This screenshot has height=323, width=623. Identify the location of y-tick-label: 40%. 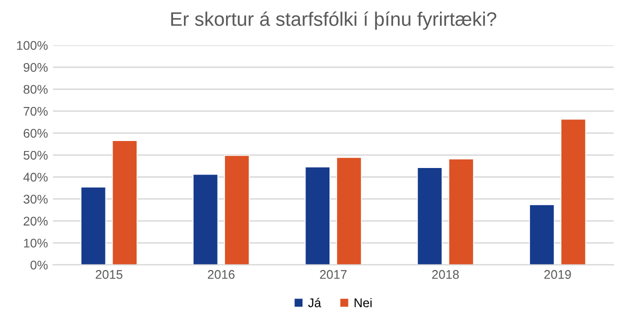
(35, 177).